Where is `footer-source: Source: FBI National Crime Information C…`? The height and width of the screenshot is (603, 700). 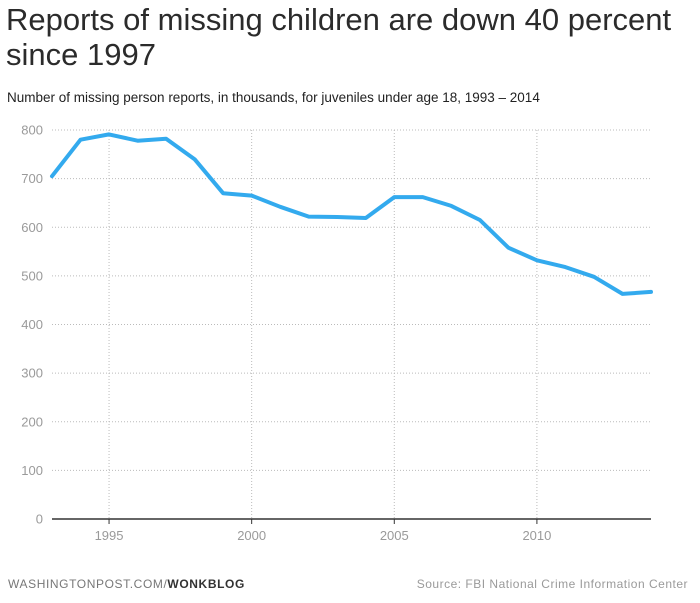 footer-source: Source: FBI National Crime Information C… is located at coordinates (552, 584).